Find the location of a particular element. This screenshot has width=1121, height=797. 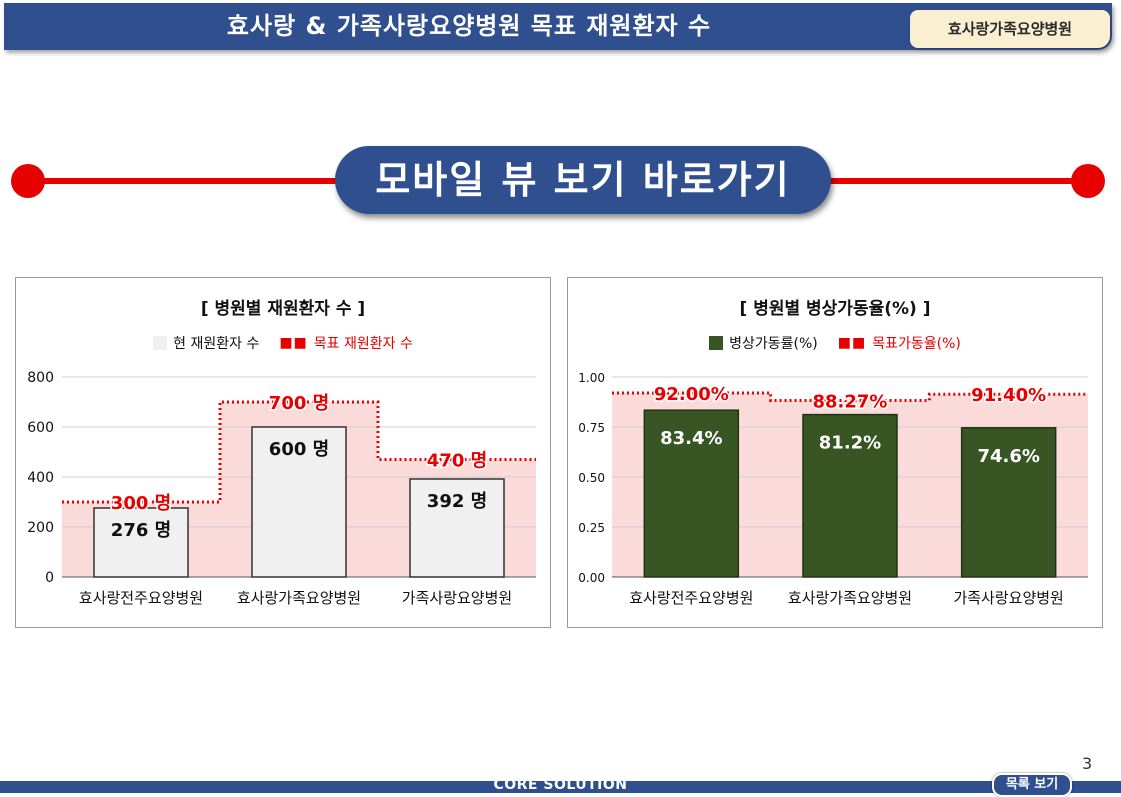

page-title: 효사랑 & 가족사랑요양병원 목표 재원환자 수 is located at coordinates (469, 26).